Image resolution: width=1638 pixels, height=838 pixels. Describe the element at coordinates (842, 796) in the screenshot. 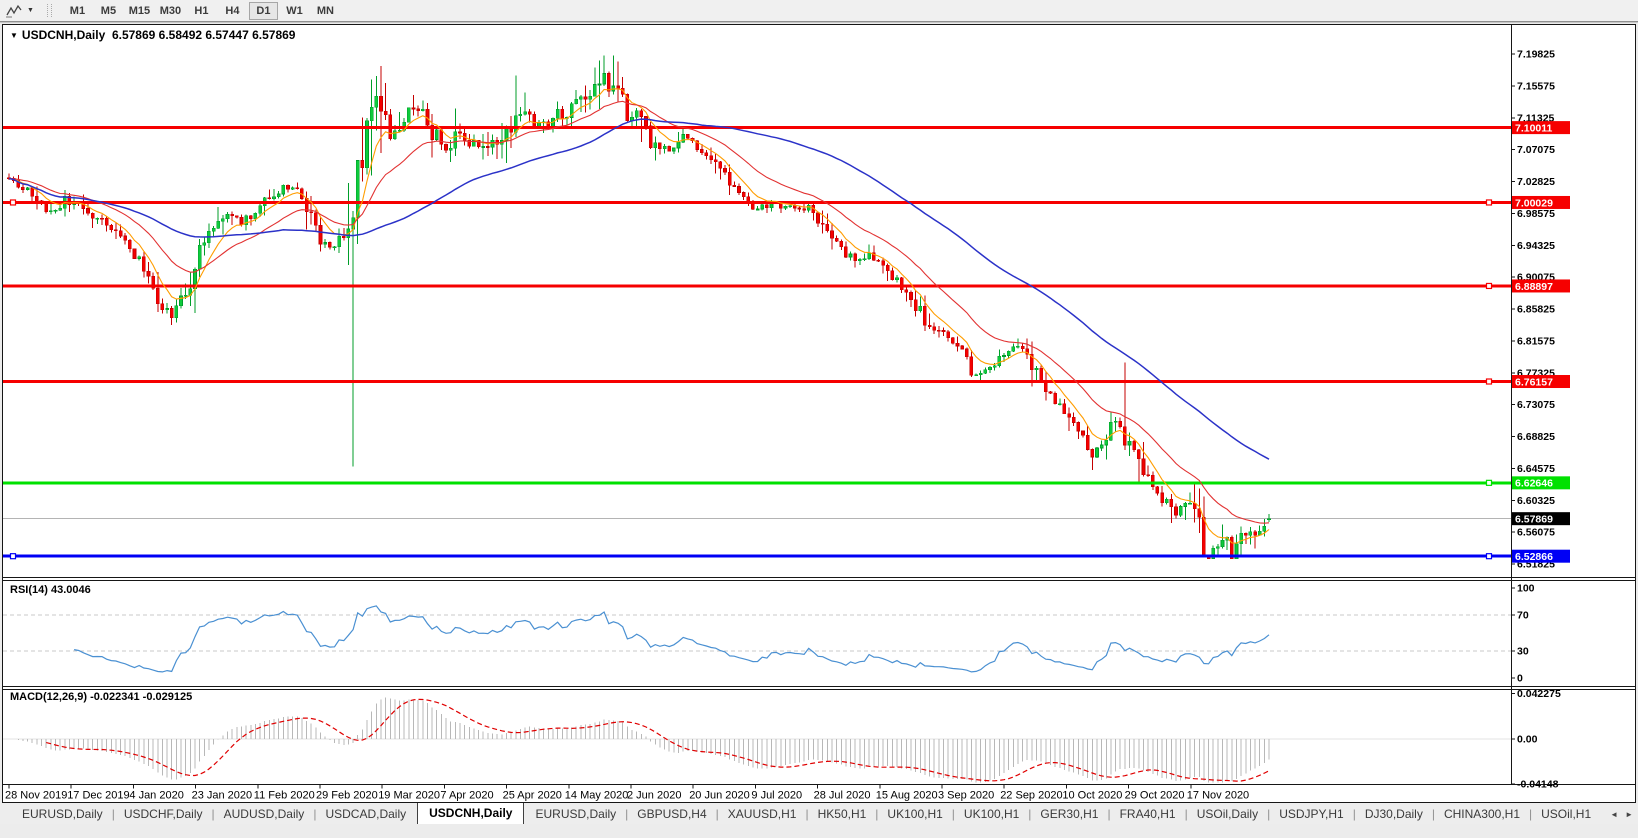

I see `date-label: 28 Jul 2020` at that location.